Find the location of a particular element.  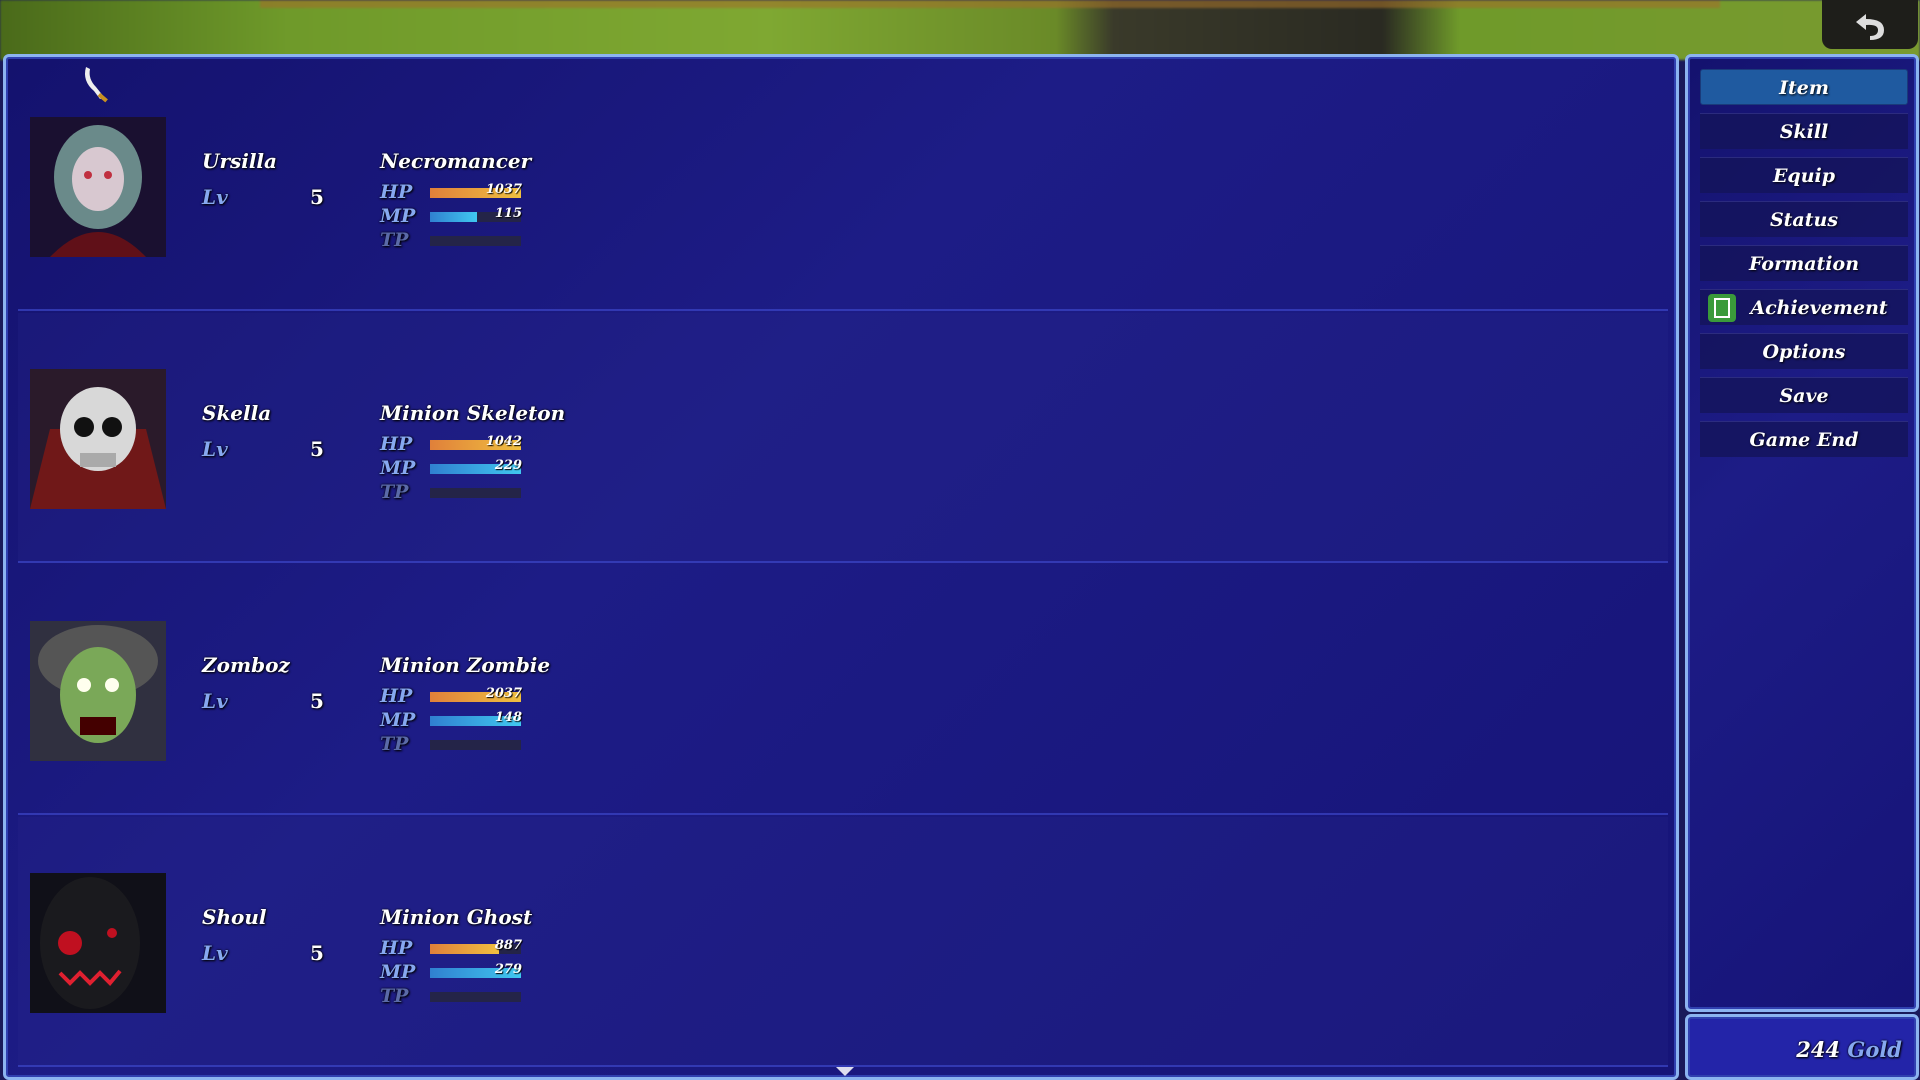

command-options: Options is located at coordinates (1804, 351).